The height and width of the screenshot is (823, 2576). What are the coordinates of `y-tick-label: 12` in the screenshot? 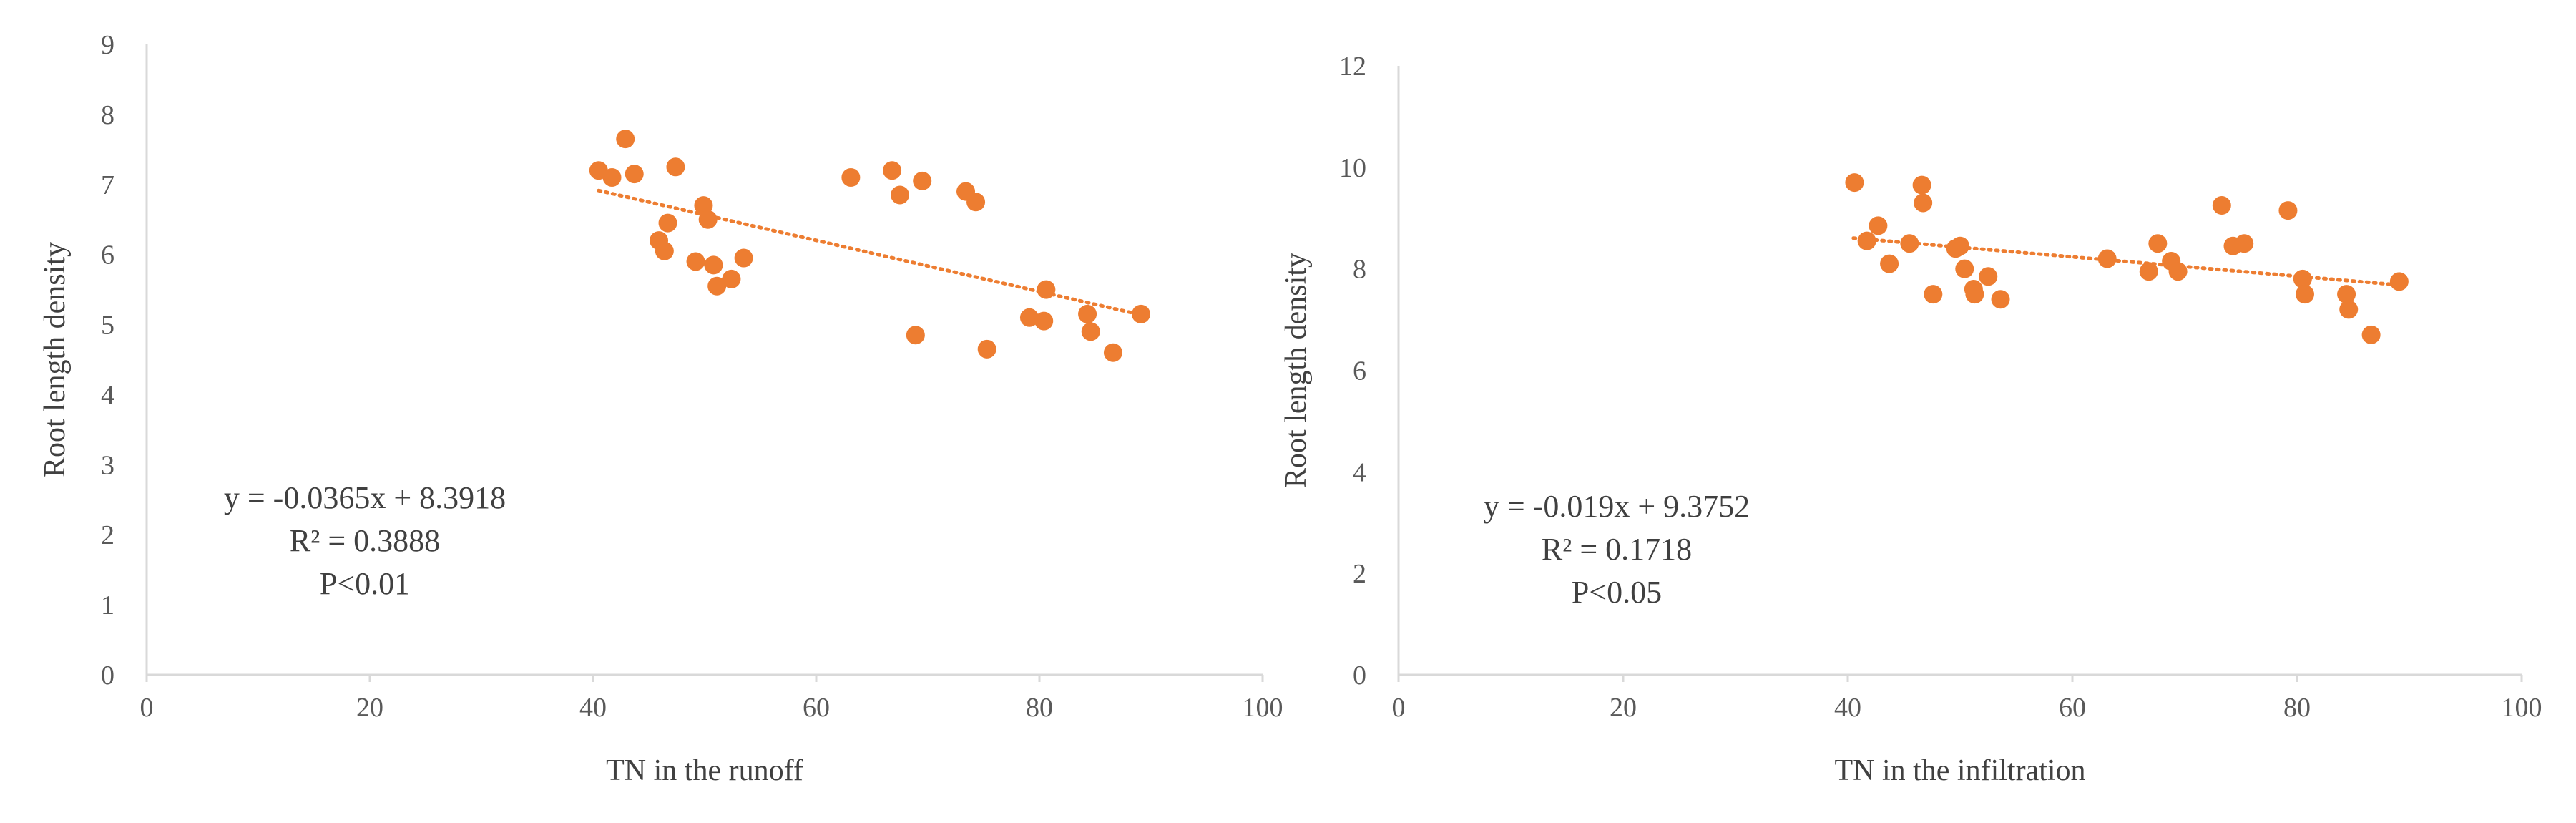 It's located at (1352, 67).